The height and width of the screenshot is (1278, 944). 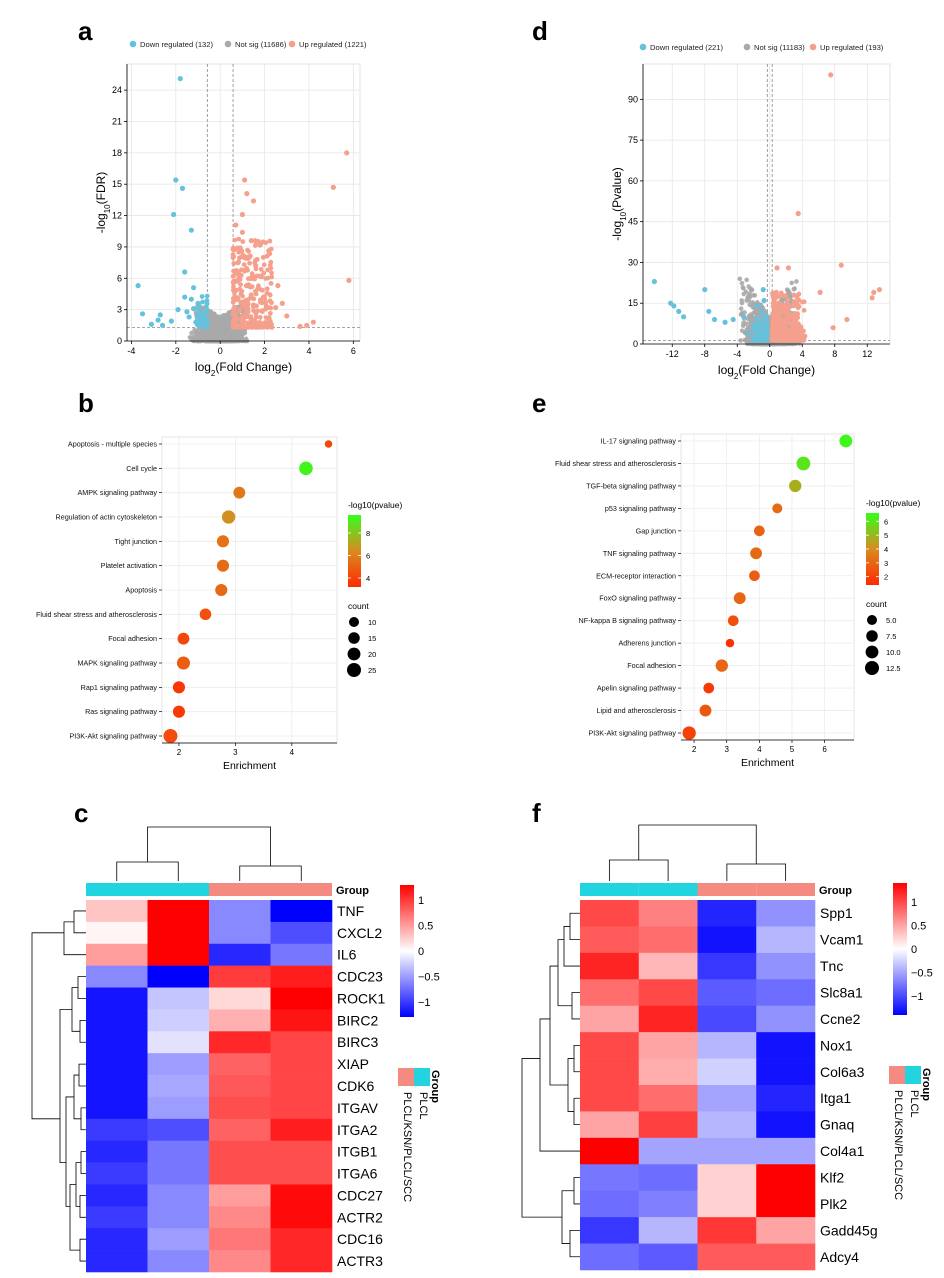 What do you see at coordinates (922, 974) in the screenshot?
I see `color-tick-label: −0.5` at bounding box center [922, 974].